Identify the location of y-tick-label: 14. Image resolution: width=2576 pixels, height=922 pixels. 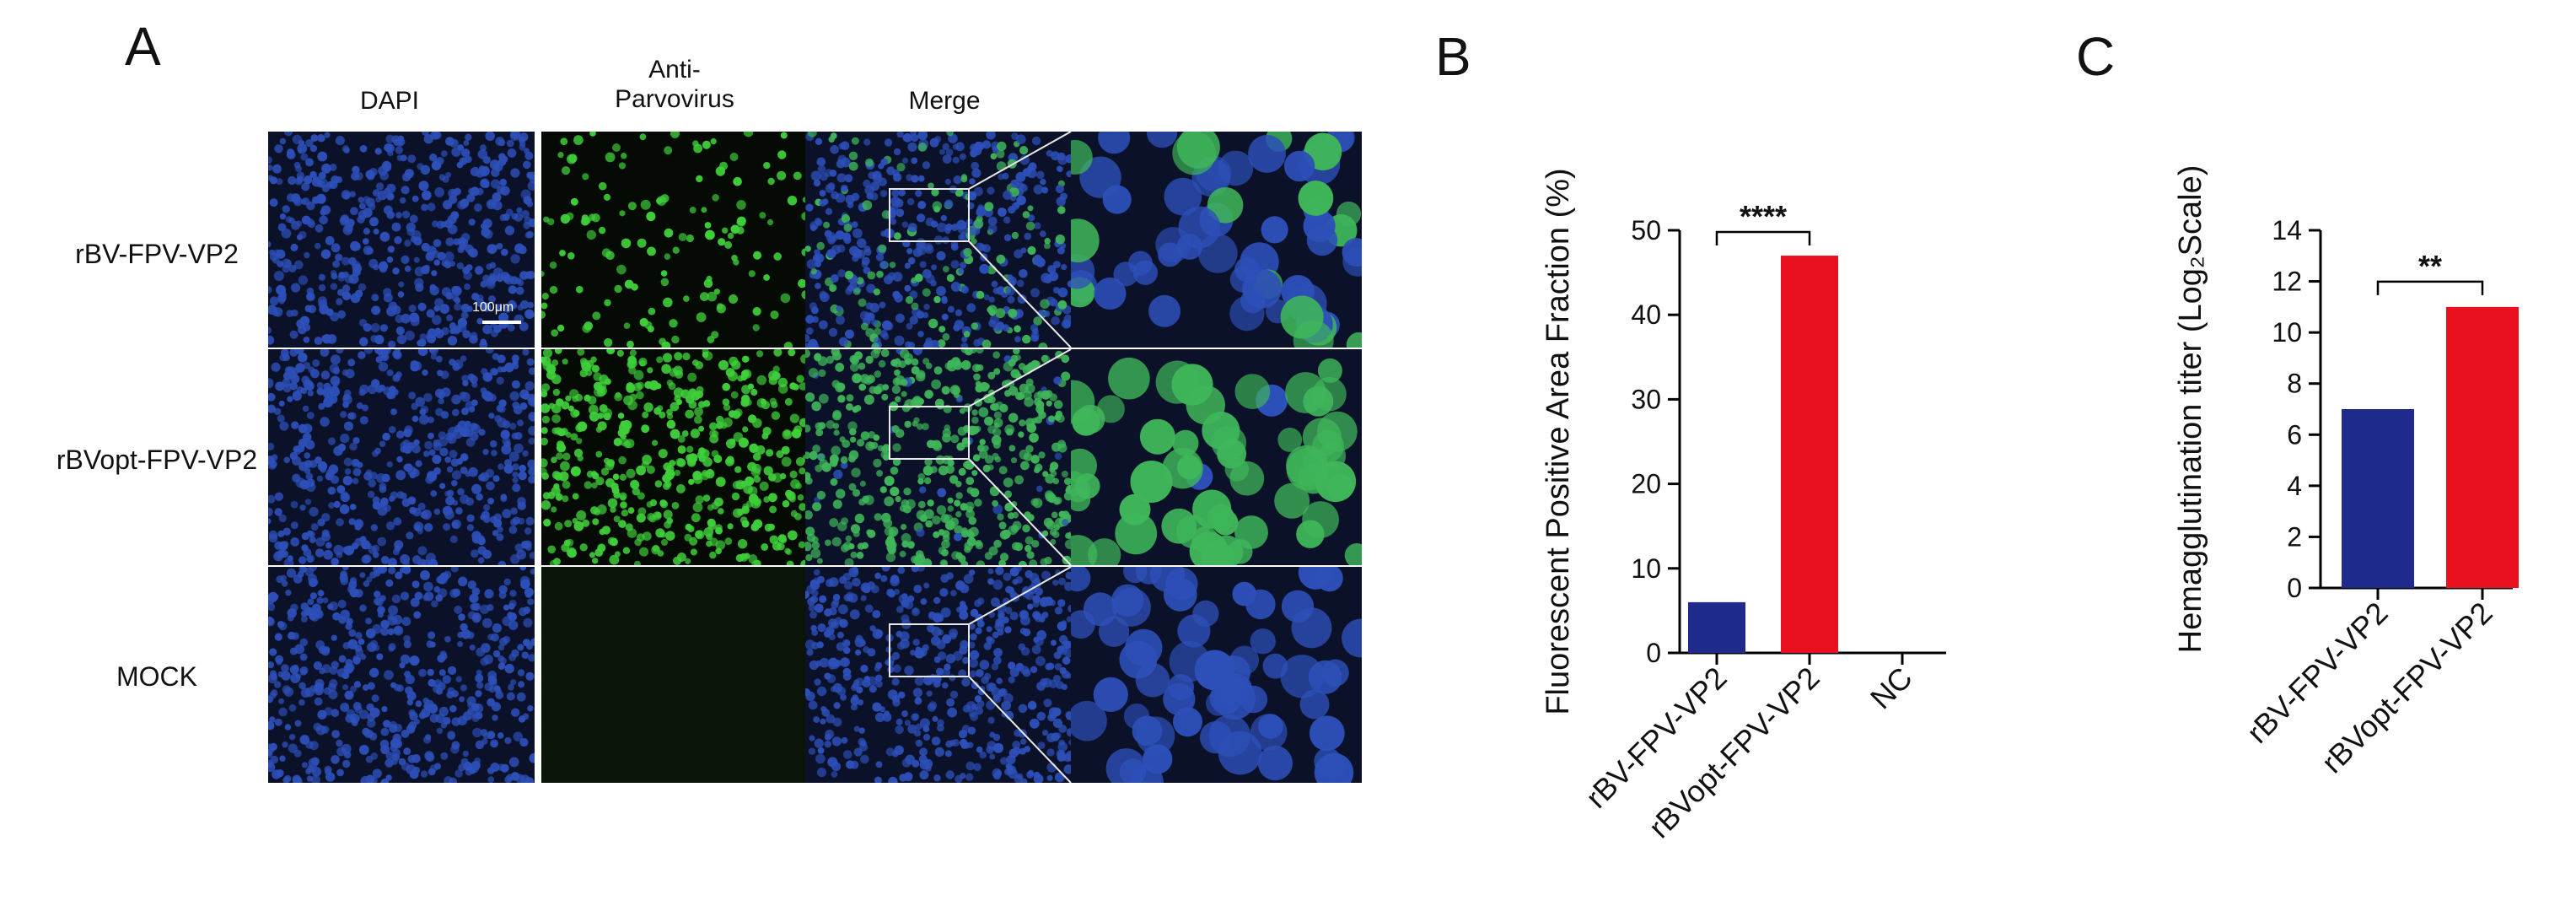
(2287, 230).